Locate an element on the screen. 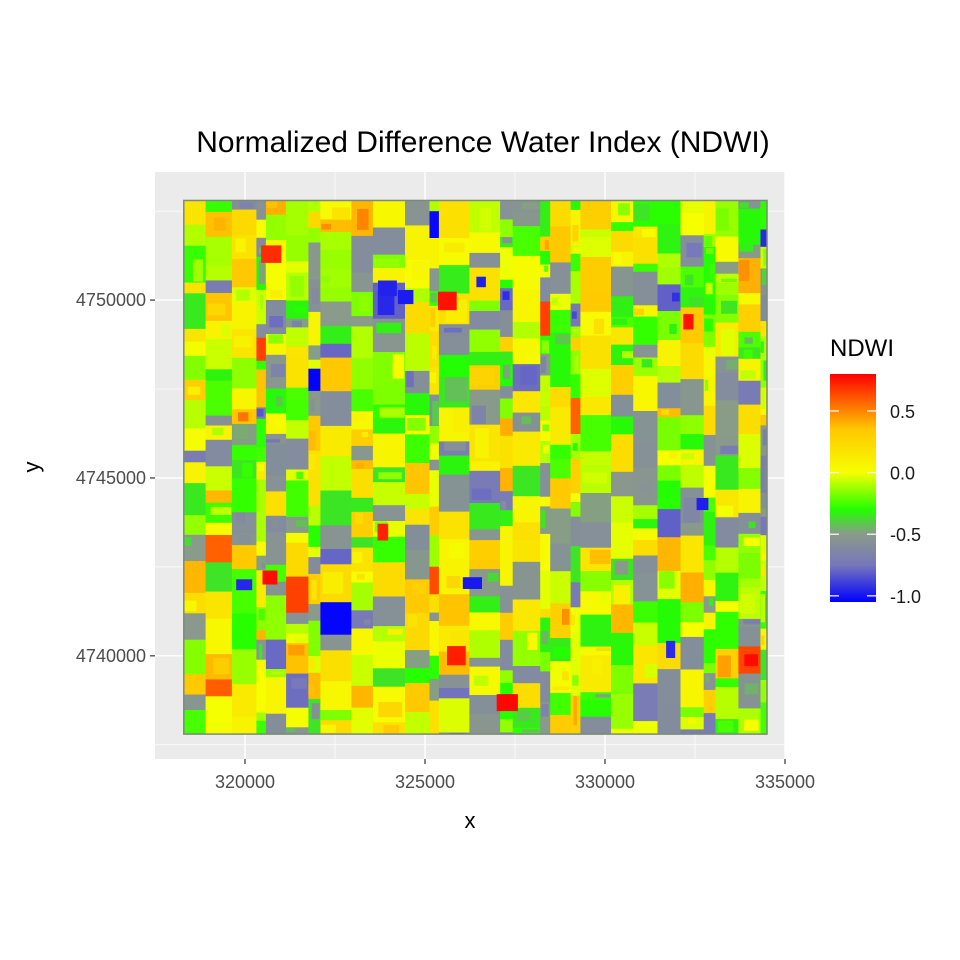  x-axis-ticks: 320000 325000 330000 335000 is located at coordinates (515, 775).